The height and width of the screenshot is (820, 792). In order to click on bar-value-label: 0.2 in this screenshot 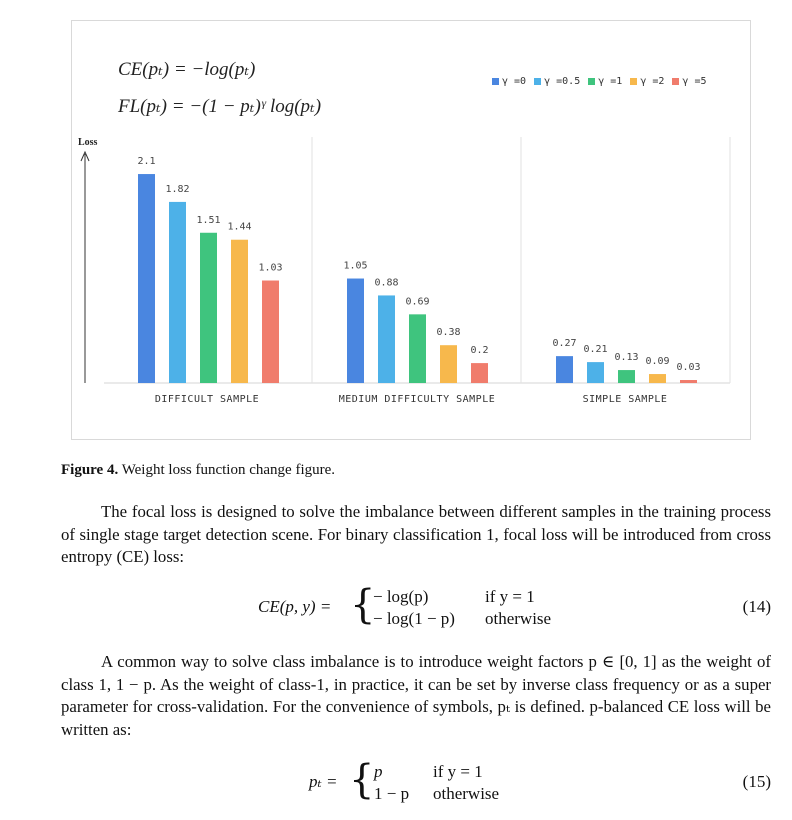, I will do `click(479, 350)`.